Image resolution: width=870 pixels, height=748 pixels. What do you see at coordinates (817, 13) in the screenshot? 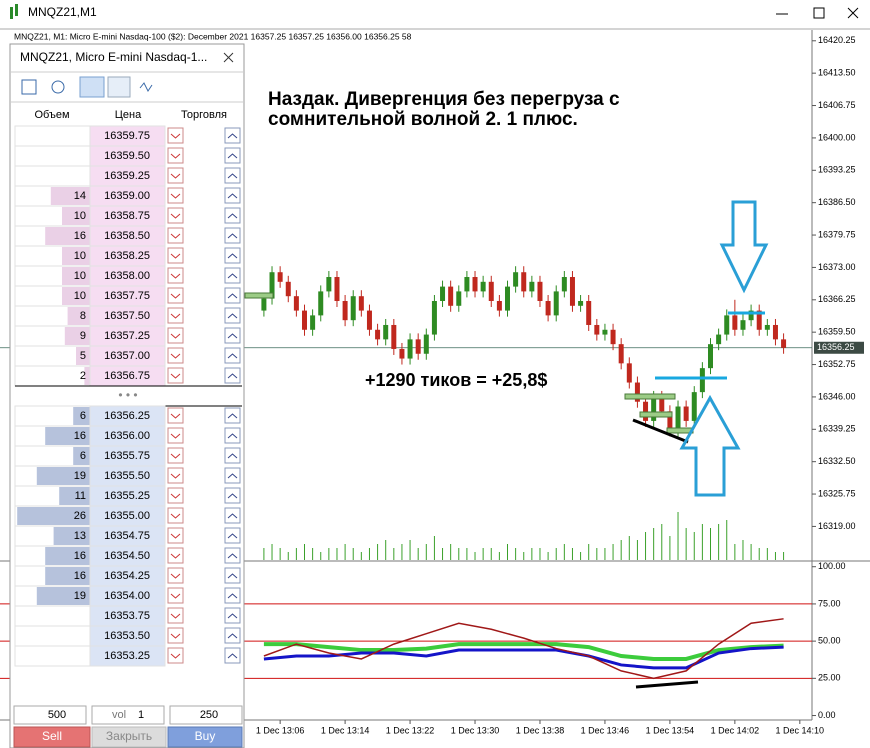
I see `window-controls` at bounding box center [817, 13].